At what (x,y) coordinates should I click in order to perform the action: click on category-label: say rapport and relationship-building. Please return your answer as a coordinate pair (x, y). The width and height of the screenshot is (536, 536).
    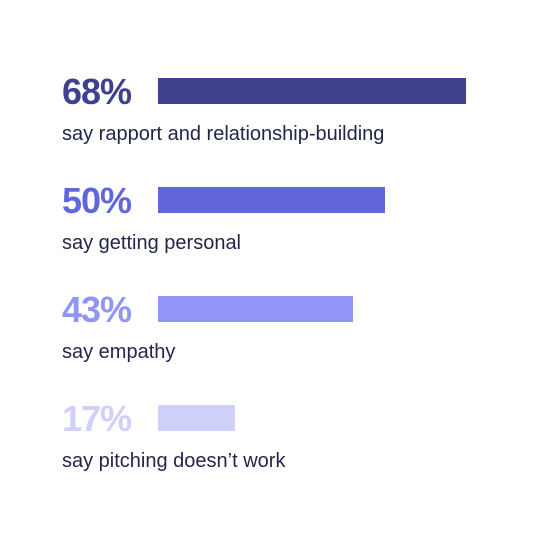
    Looking at the image, I should click on (223, 134).